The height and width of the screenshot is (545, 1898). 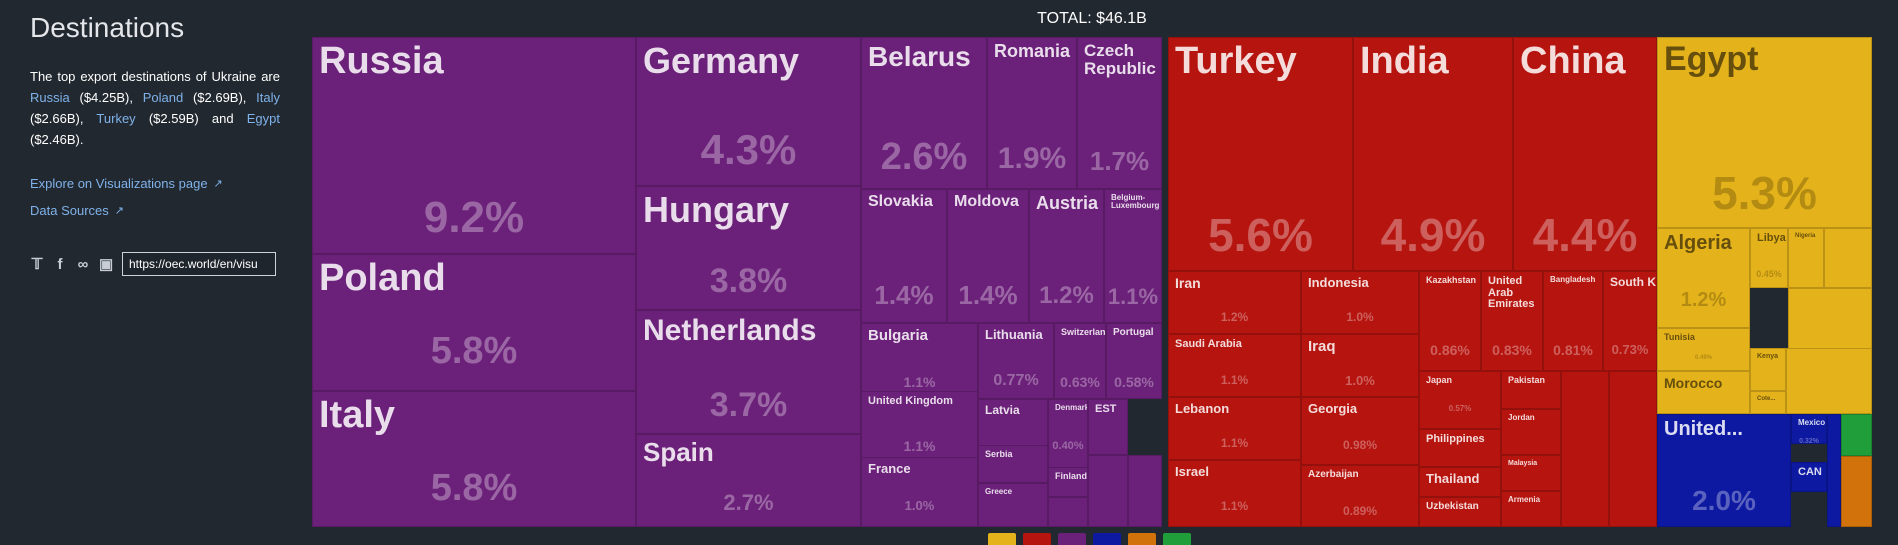 I want to click on link-icon: ∞, so click(x=83, y=264).